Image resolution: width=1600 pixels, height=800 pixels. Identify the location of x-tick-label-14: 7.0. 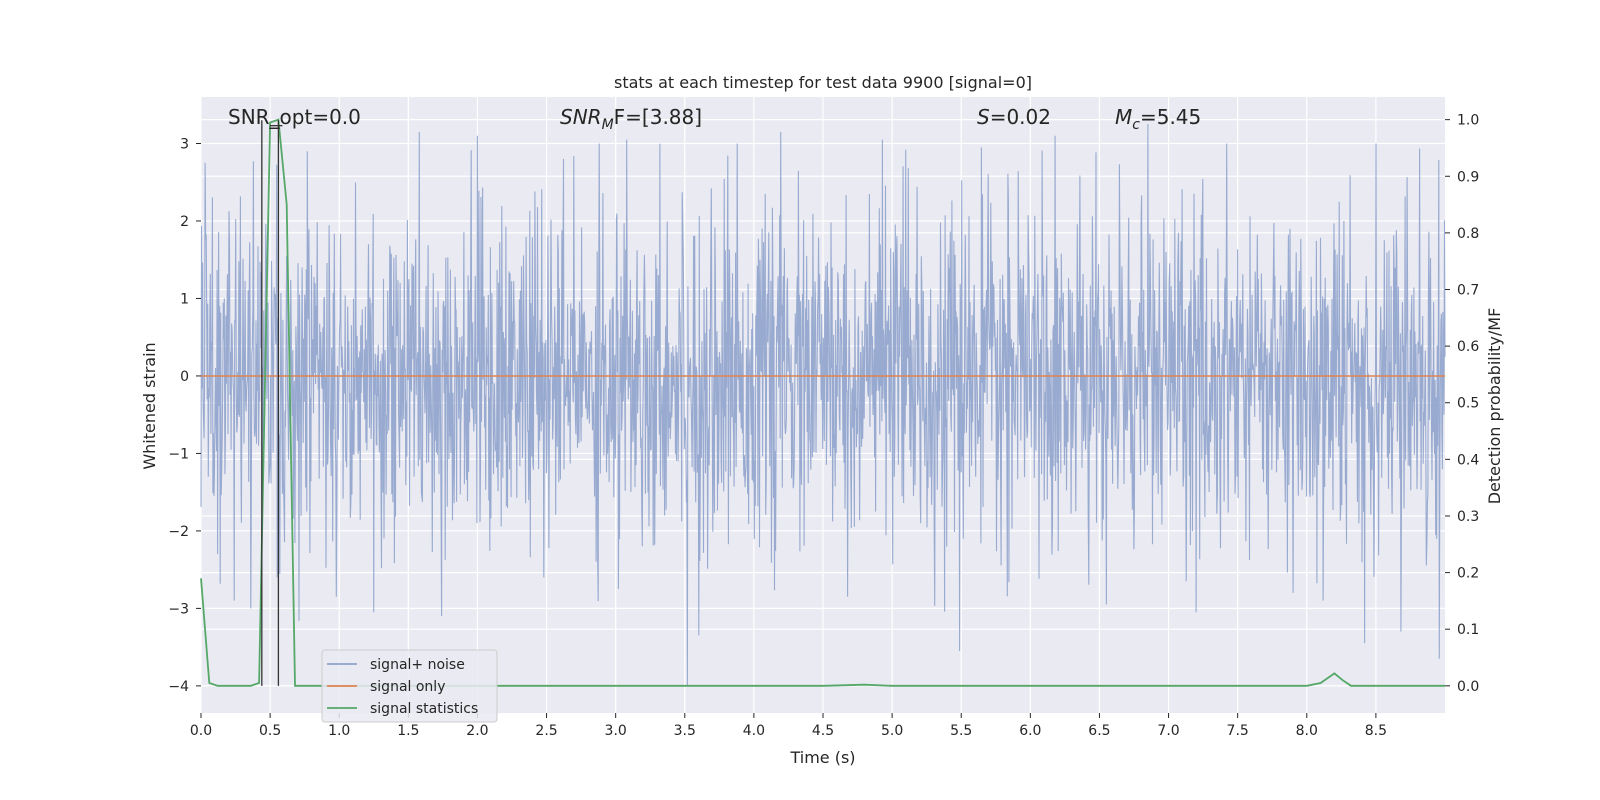
(1168, 731).